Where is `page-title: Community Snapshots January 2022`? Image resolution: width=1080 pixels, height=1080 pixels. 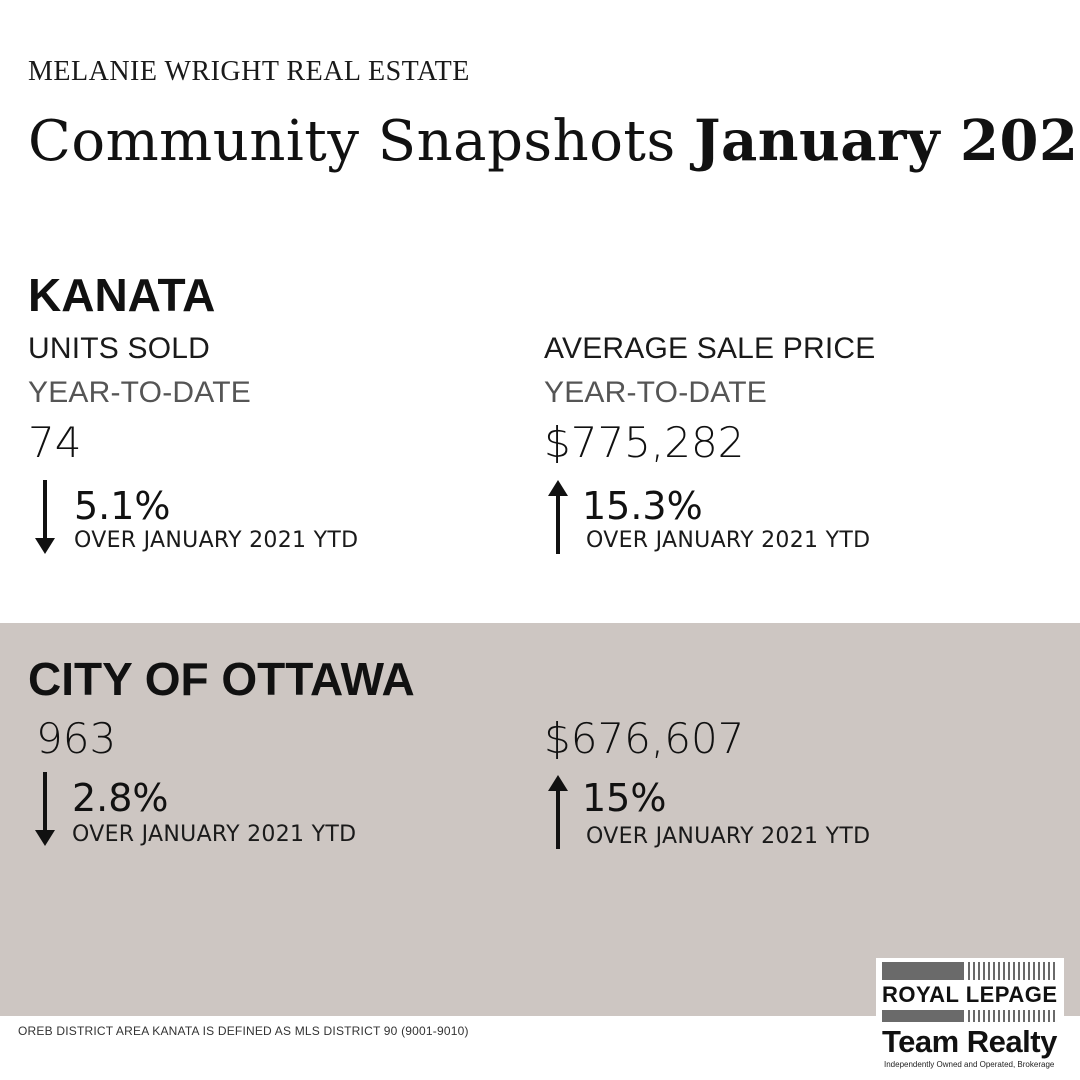
page-title: Community Snapshots January 2022 is located at coordinates (554, 141).